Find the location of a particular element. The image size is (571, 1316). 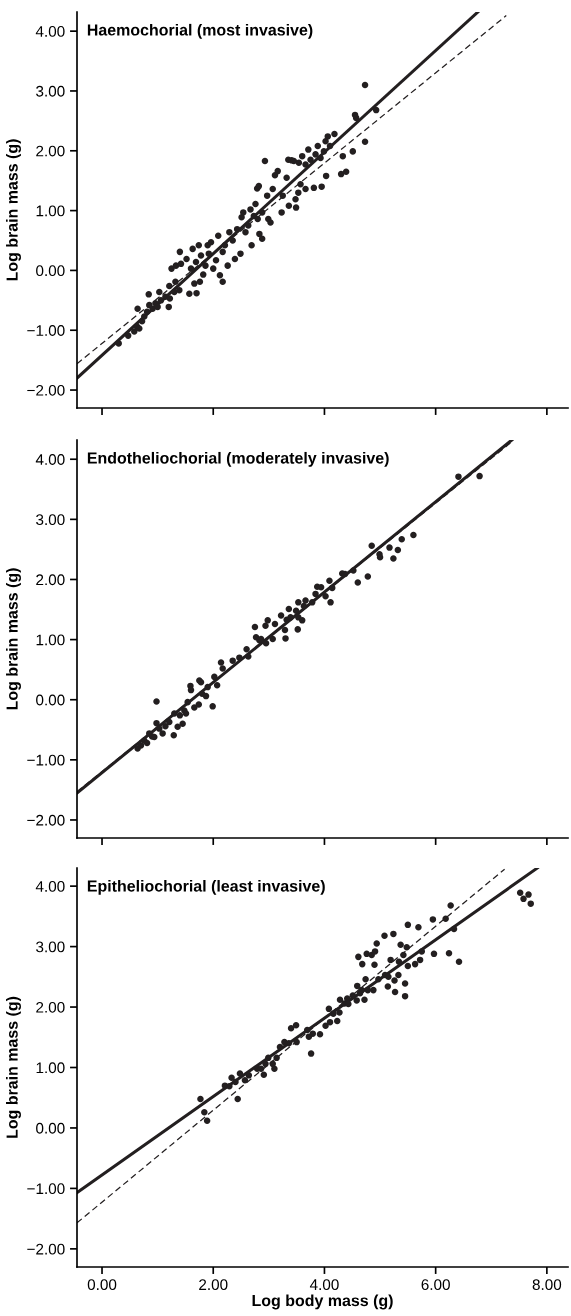

text: Endotheliochorial (moderately invasive) is located at coordinates (238, 459).